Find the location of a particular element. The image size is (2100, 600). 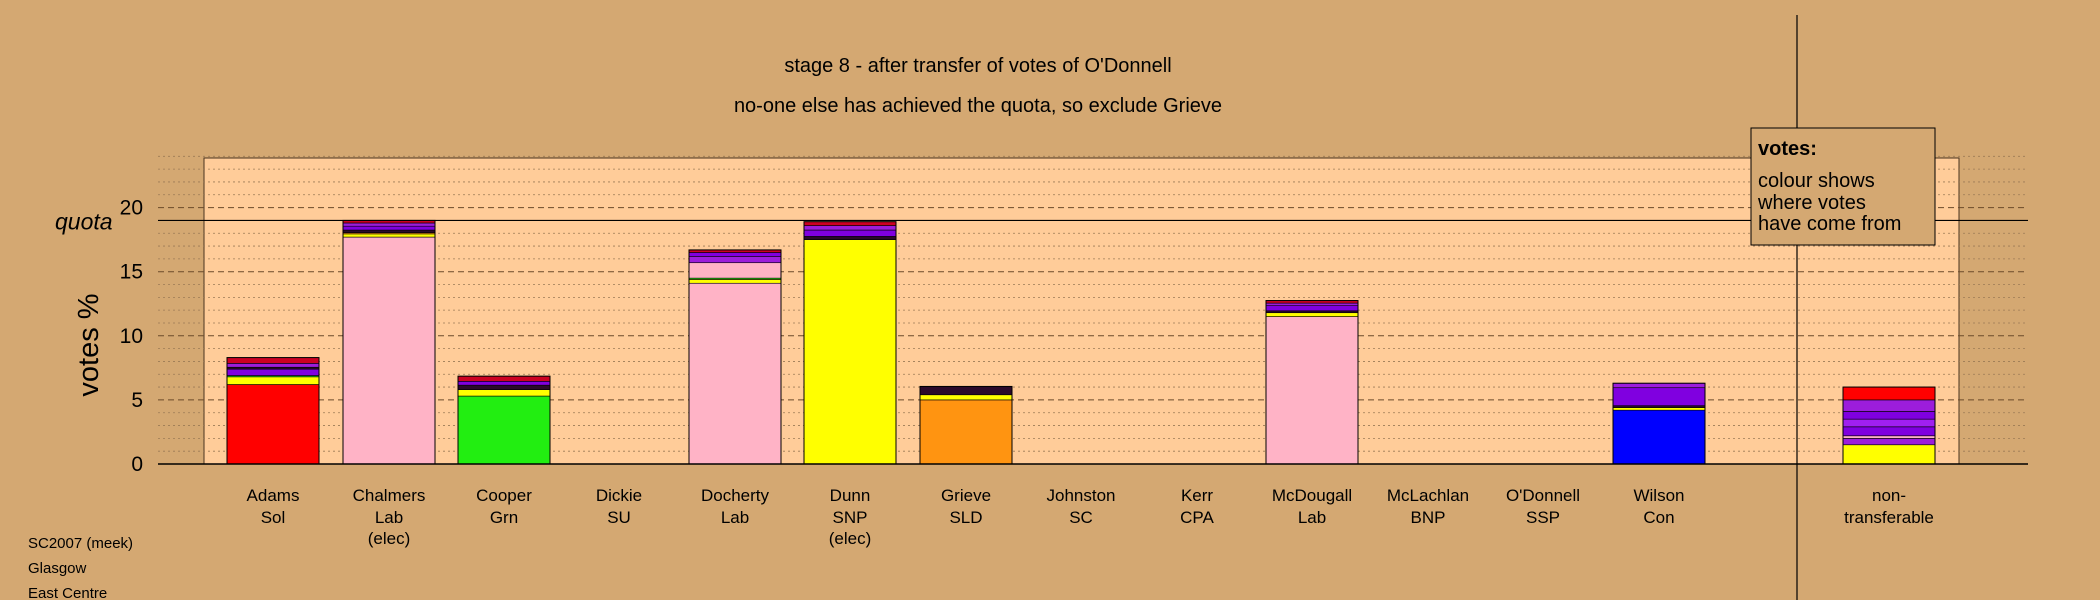

bar-grieve is located at coordinates (966, 425).